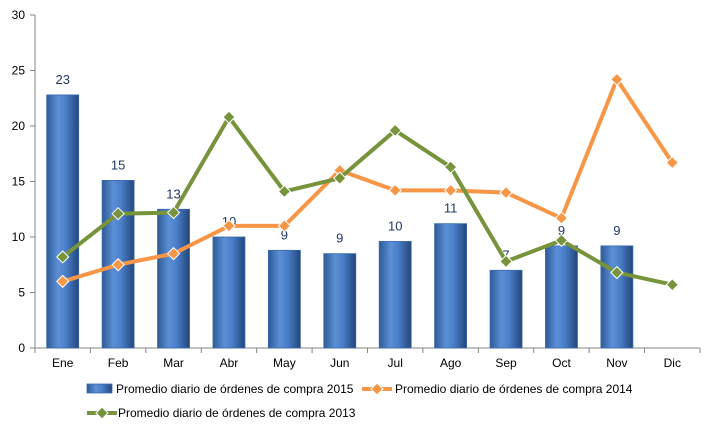 The width and height of the screenshot is (714, 433). What do you see at coordinates (561, 363) in the screenshot?
I see `x-tick-label: Oct` at bounding box center [561, 363].